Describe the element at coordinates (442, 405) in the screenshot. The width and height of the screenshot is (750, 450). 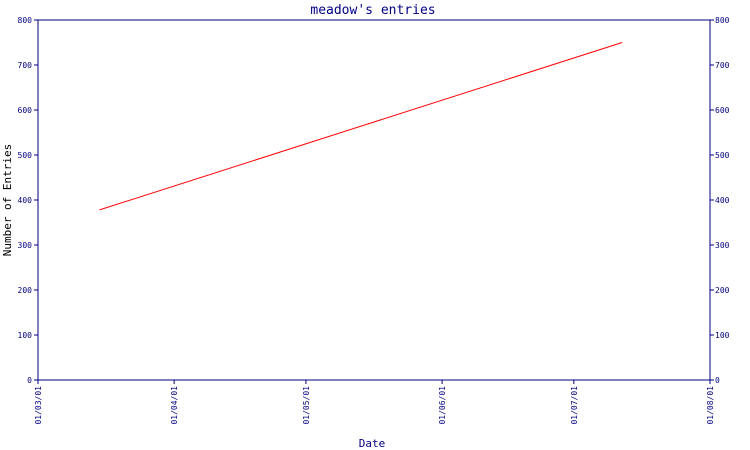
I see `x-tick-label: 01/06/01` at that location.